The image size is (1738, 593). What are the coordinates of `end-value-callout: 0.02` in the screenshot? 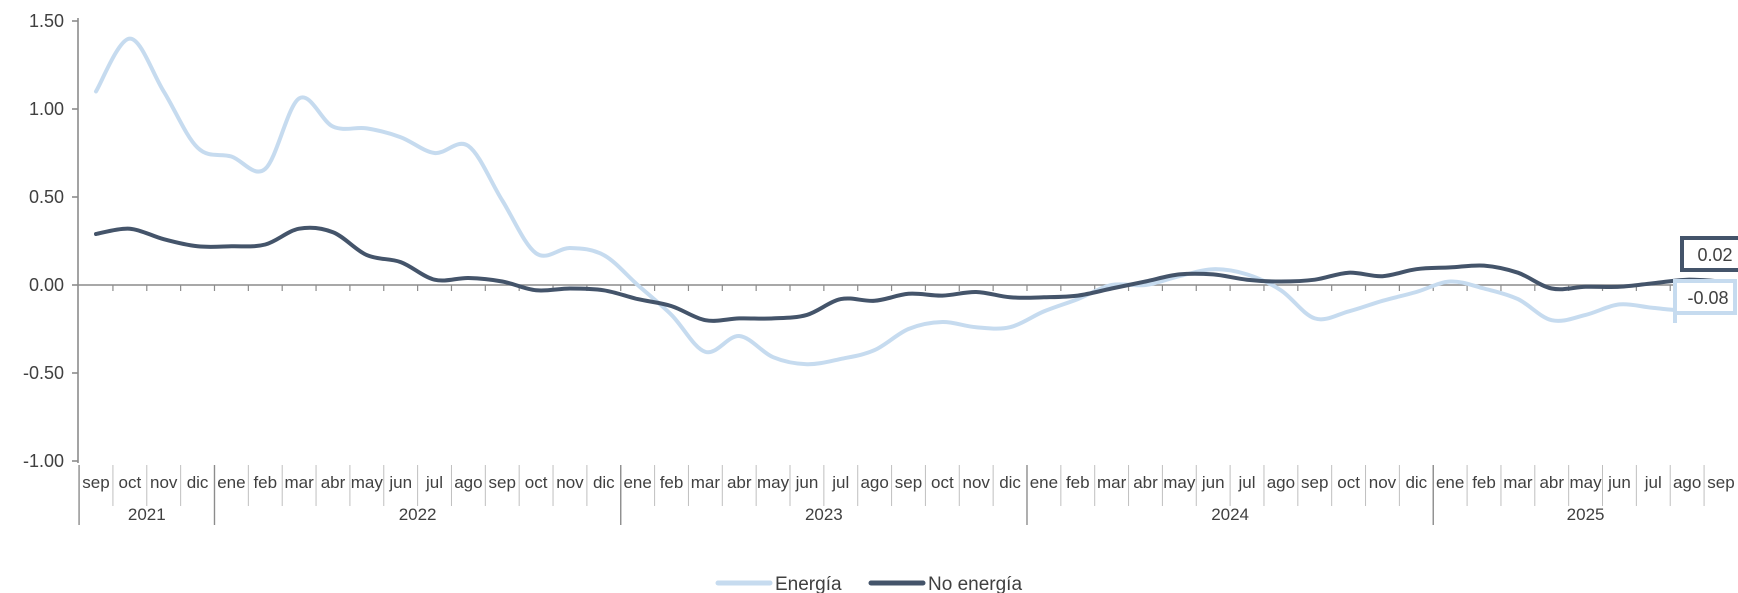 It's located at (1709, 254).